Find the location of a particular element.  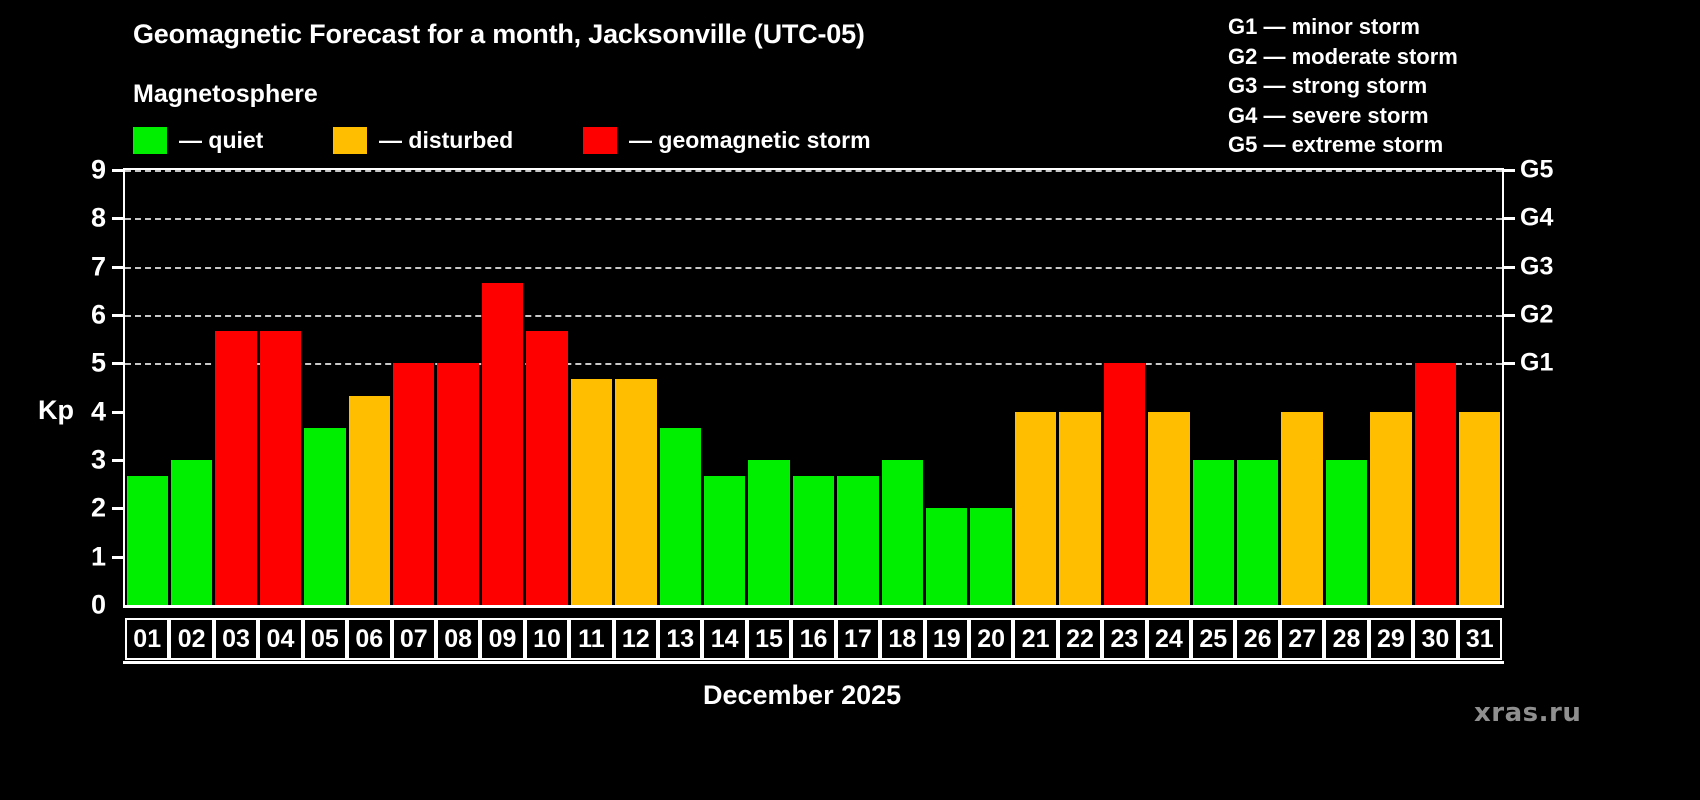

day-label-10: 10 is located at coordinates (547, 639).